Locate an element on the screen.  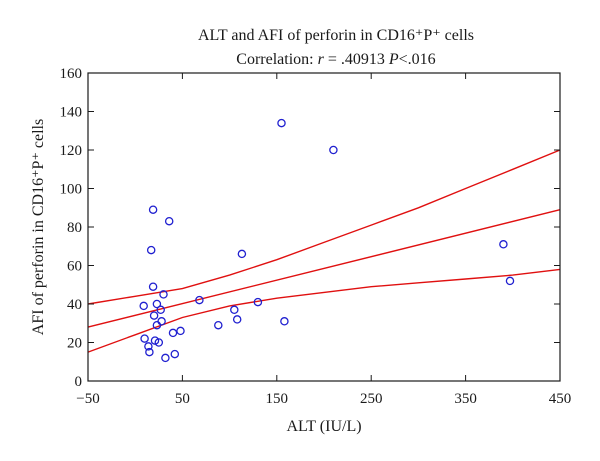
y-tick-label: 160 is located at coordinates (71, 74).